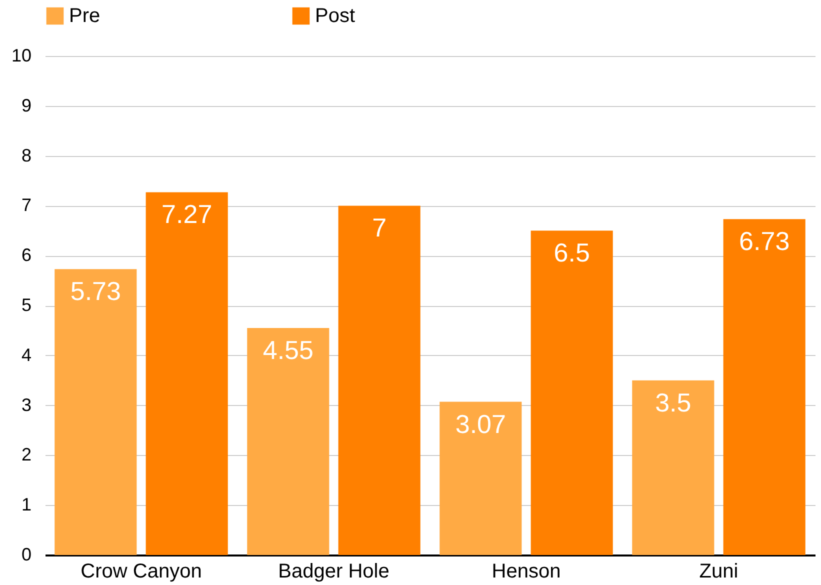  What do you see at coordinates (21, 56) in the screenshot?
I see `y-tick-label: 10` at bounding box center [21, 56].